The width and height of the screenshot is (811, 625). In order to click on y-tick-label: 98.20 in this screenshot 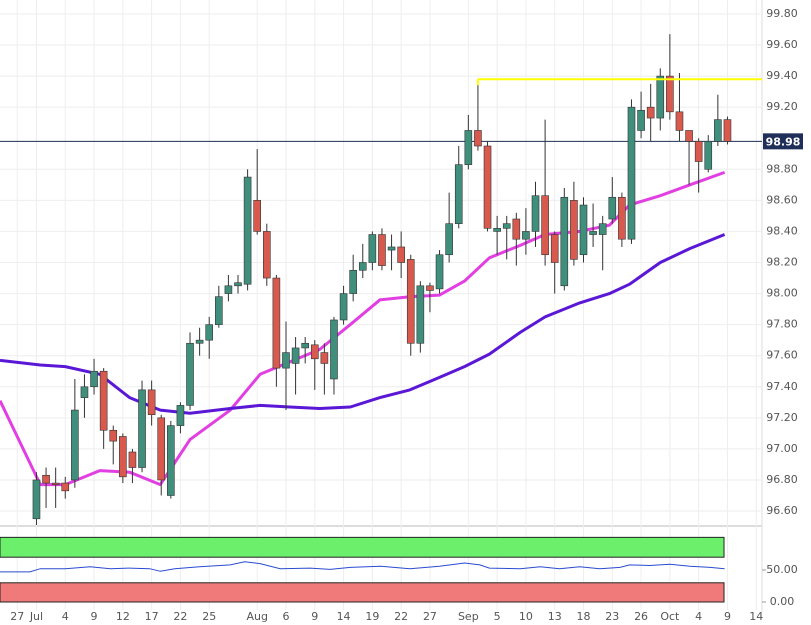, I will do `click(782, 262)`.